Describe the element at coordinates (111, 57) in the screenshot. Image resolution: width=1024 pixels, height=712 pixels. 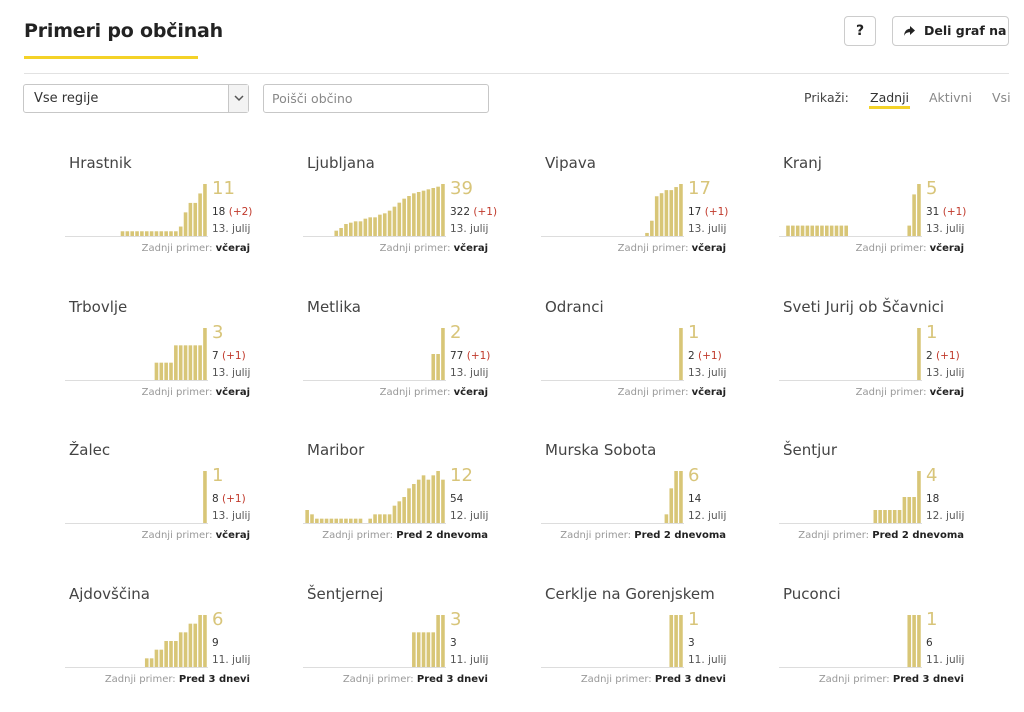
I see `title-underline` at that location.